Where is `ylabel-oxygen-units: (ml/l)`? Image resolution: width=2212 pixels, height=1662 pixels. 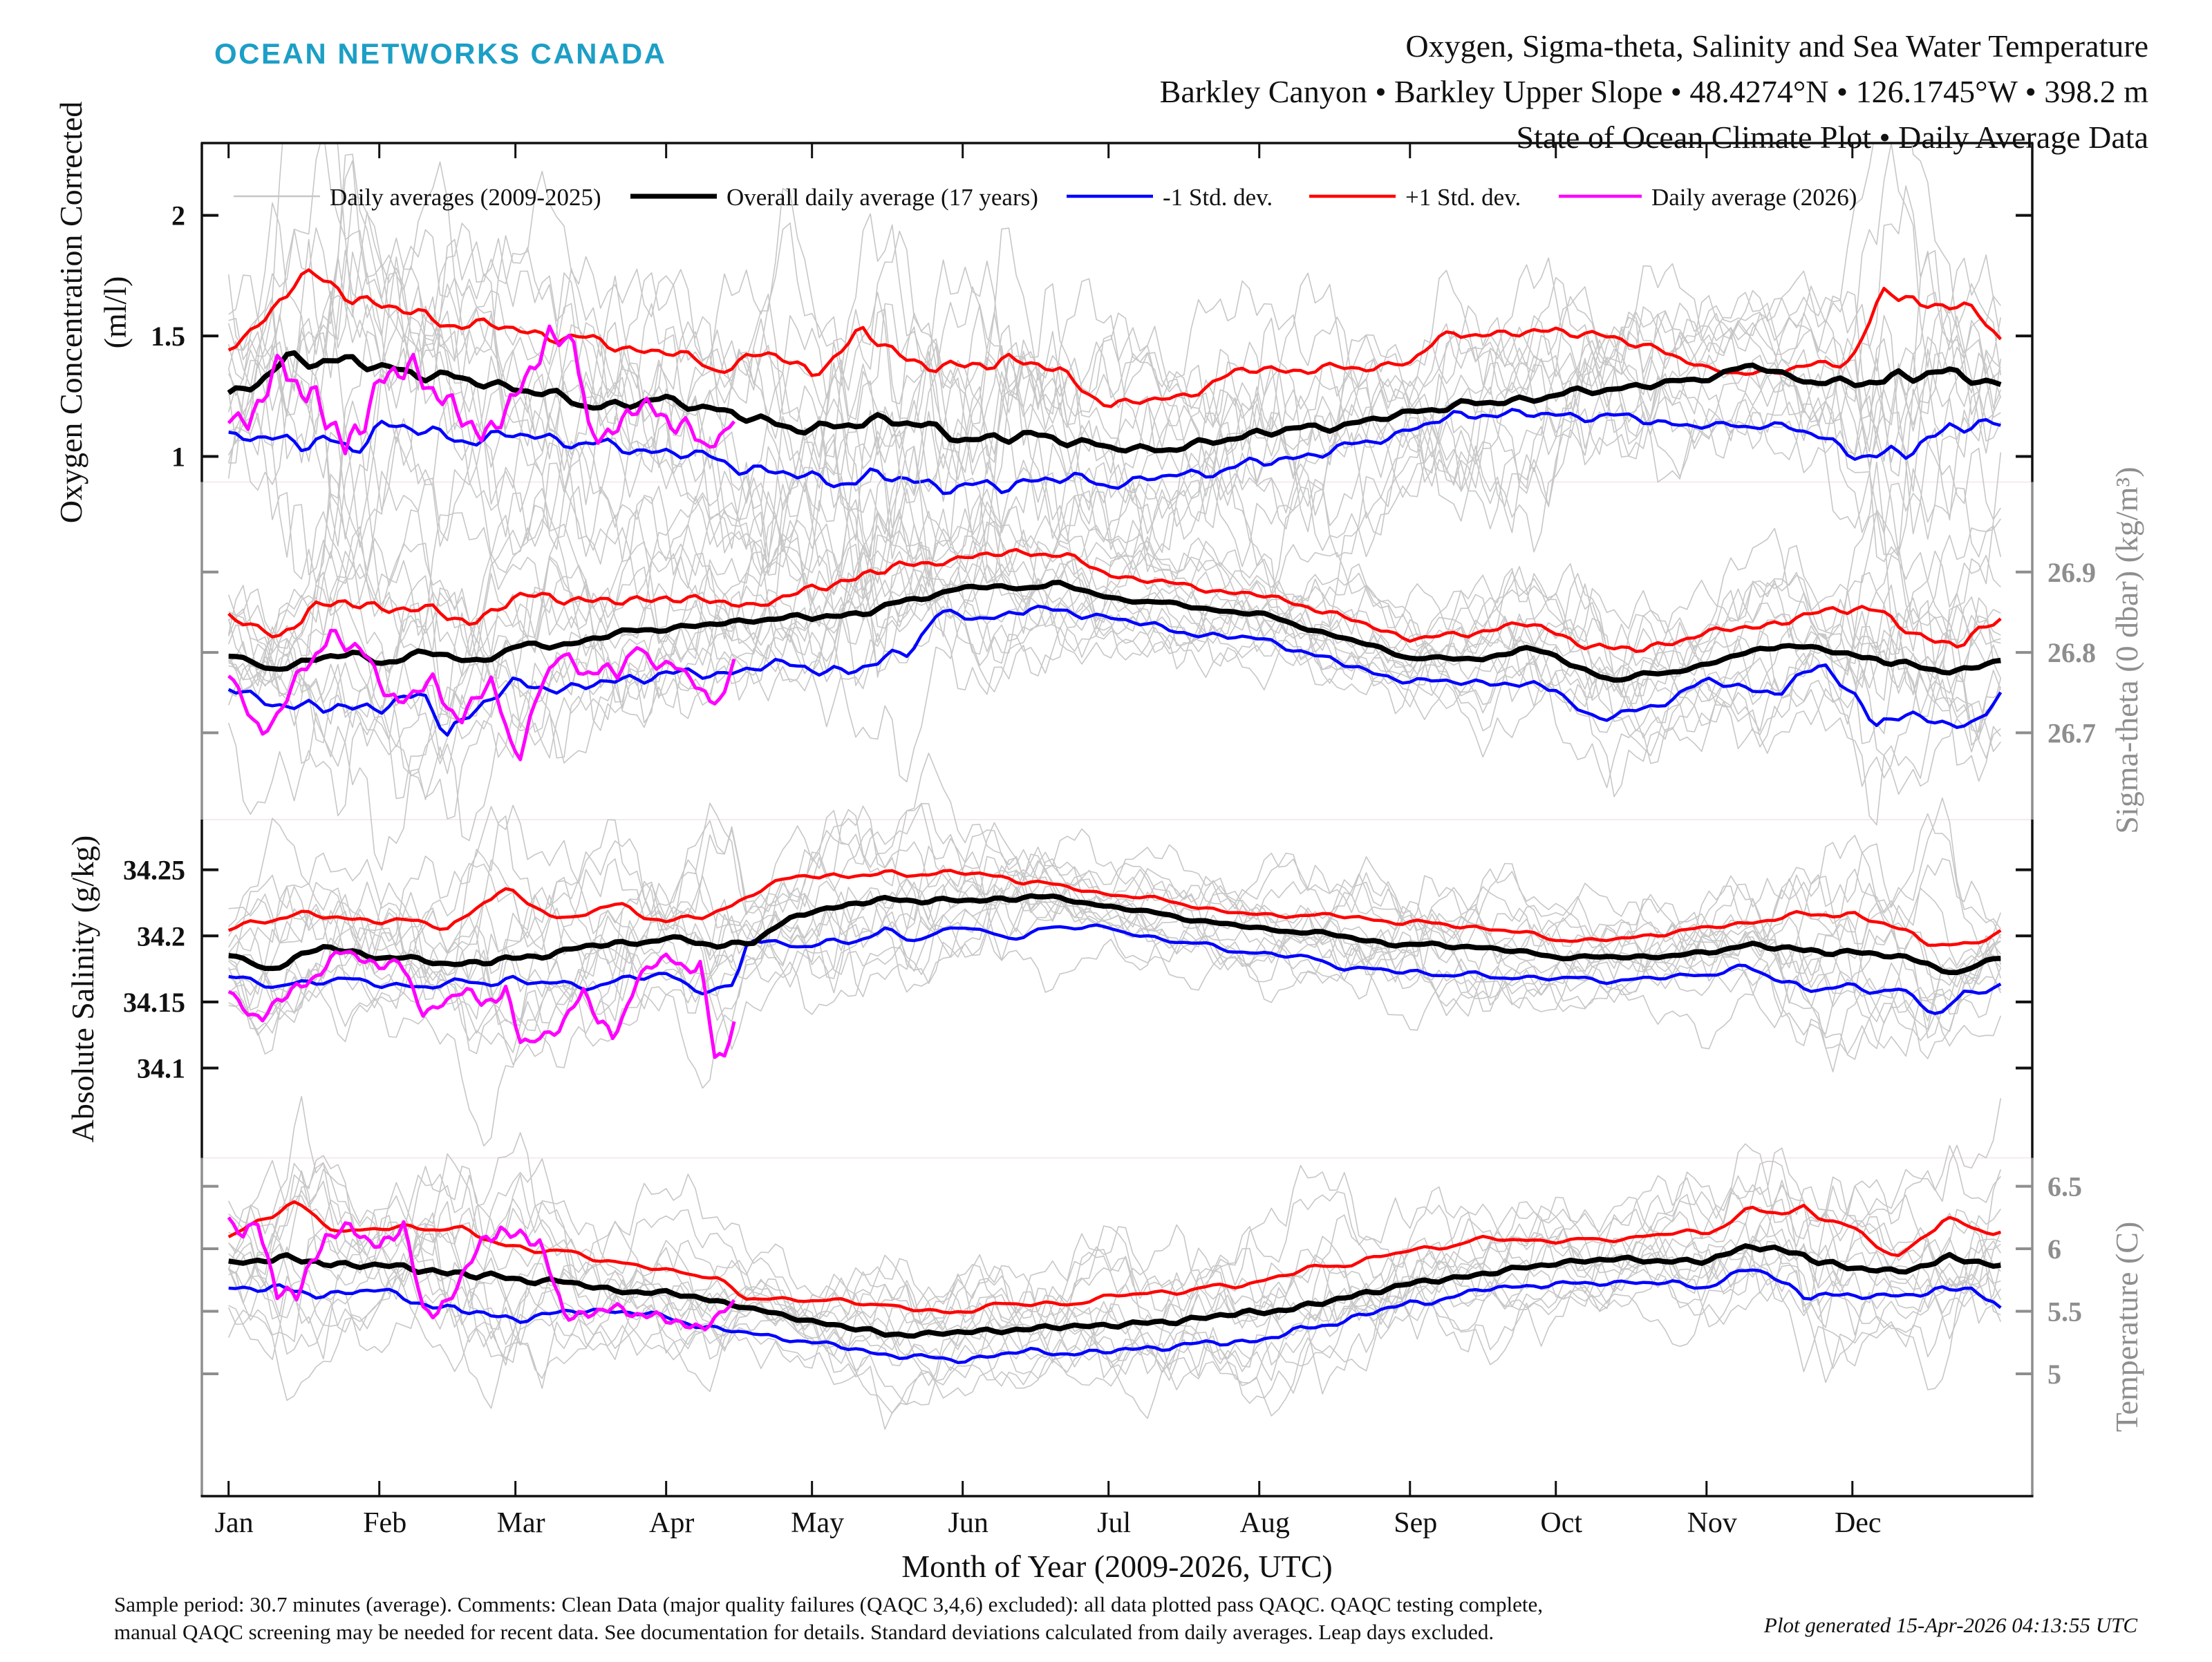
ylabel-oxygen-units: (ml/l) is located at coordinates (115, 312).